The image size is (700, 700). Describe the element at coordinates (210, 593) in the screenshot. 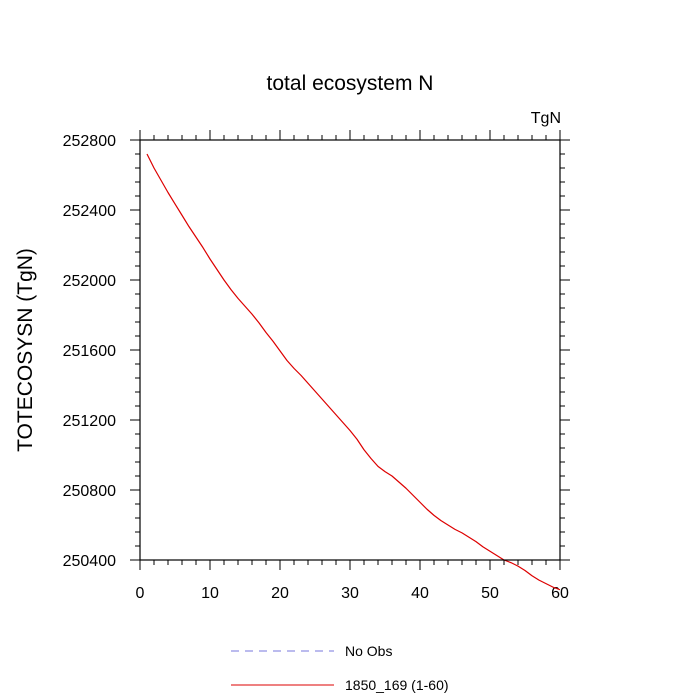

I see `x-tick-label: 10` at that location.